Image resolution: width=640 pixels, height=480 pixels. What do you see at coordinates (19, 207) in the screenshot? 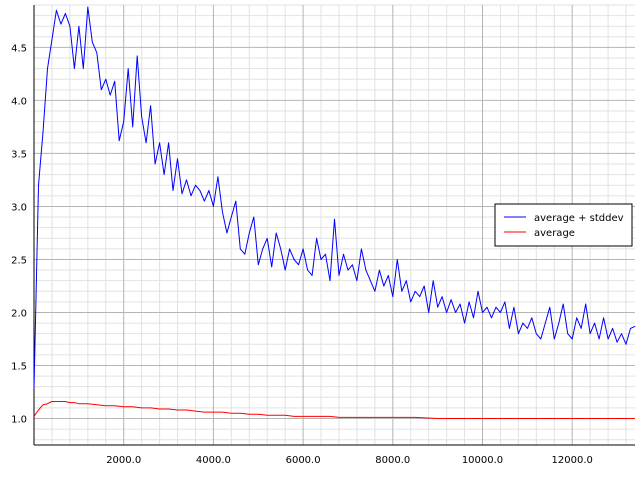
I see `y-tick-label: 3.0` at bounding box center [19, 207].